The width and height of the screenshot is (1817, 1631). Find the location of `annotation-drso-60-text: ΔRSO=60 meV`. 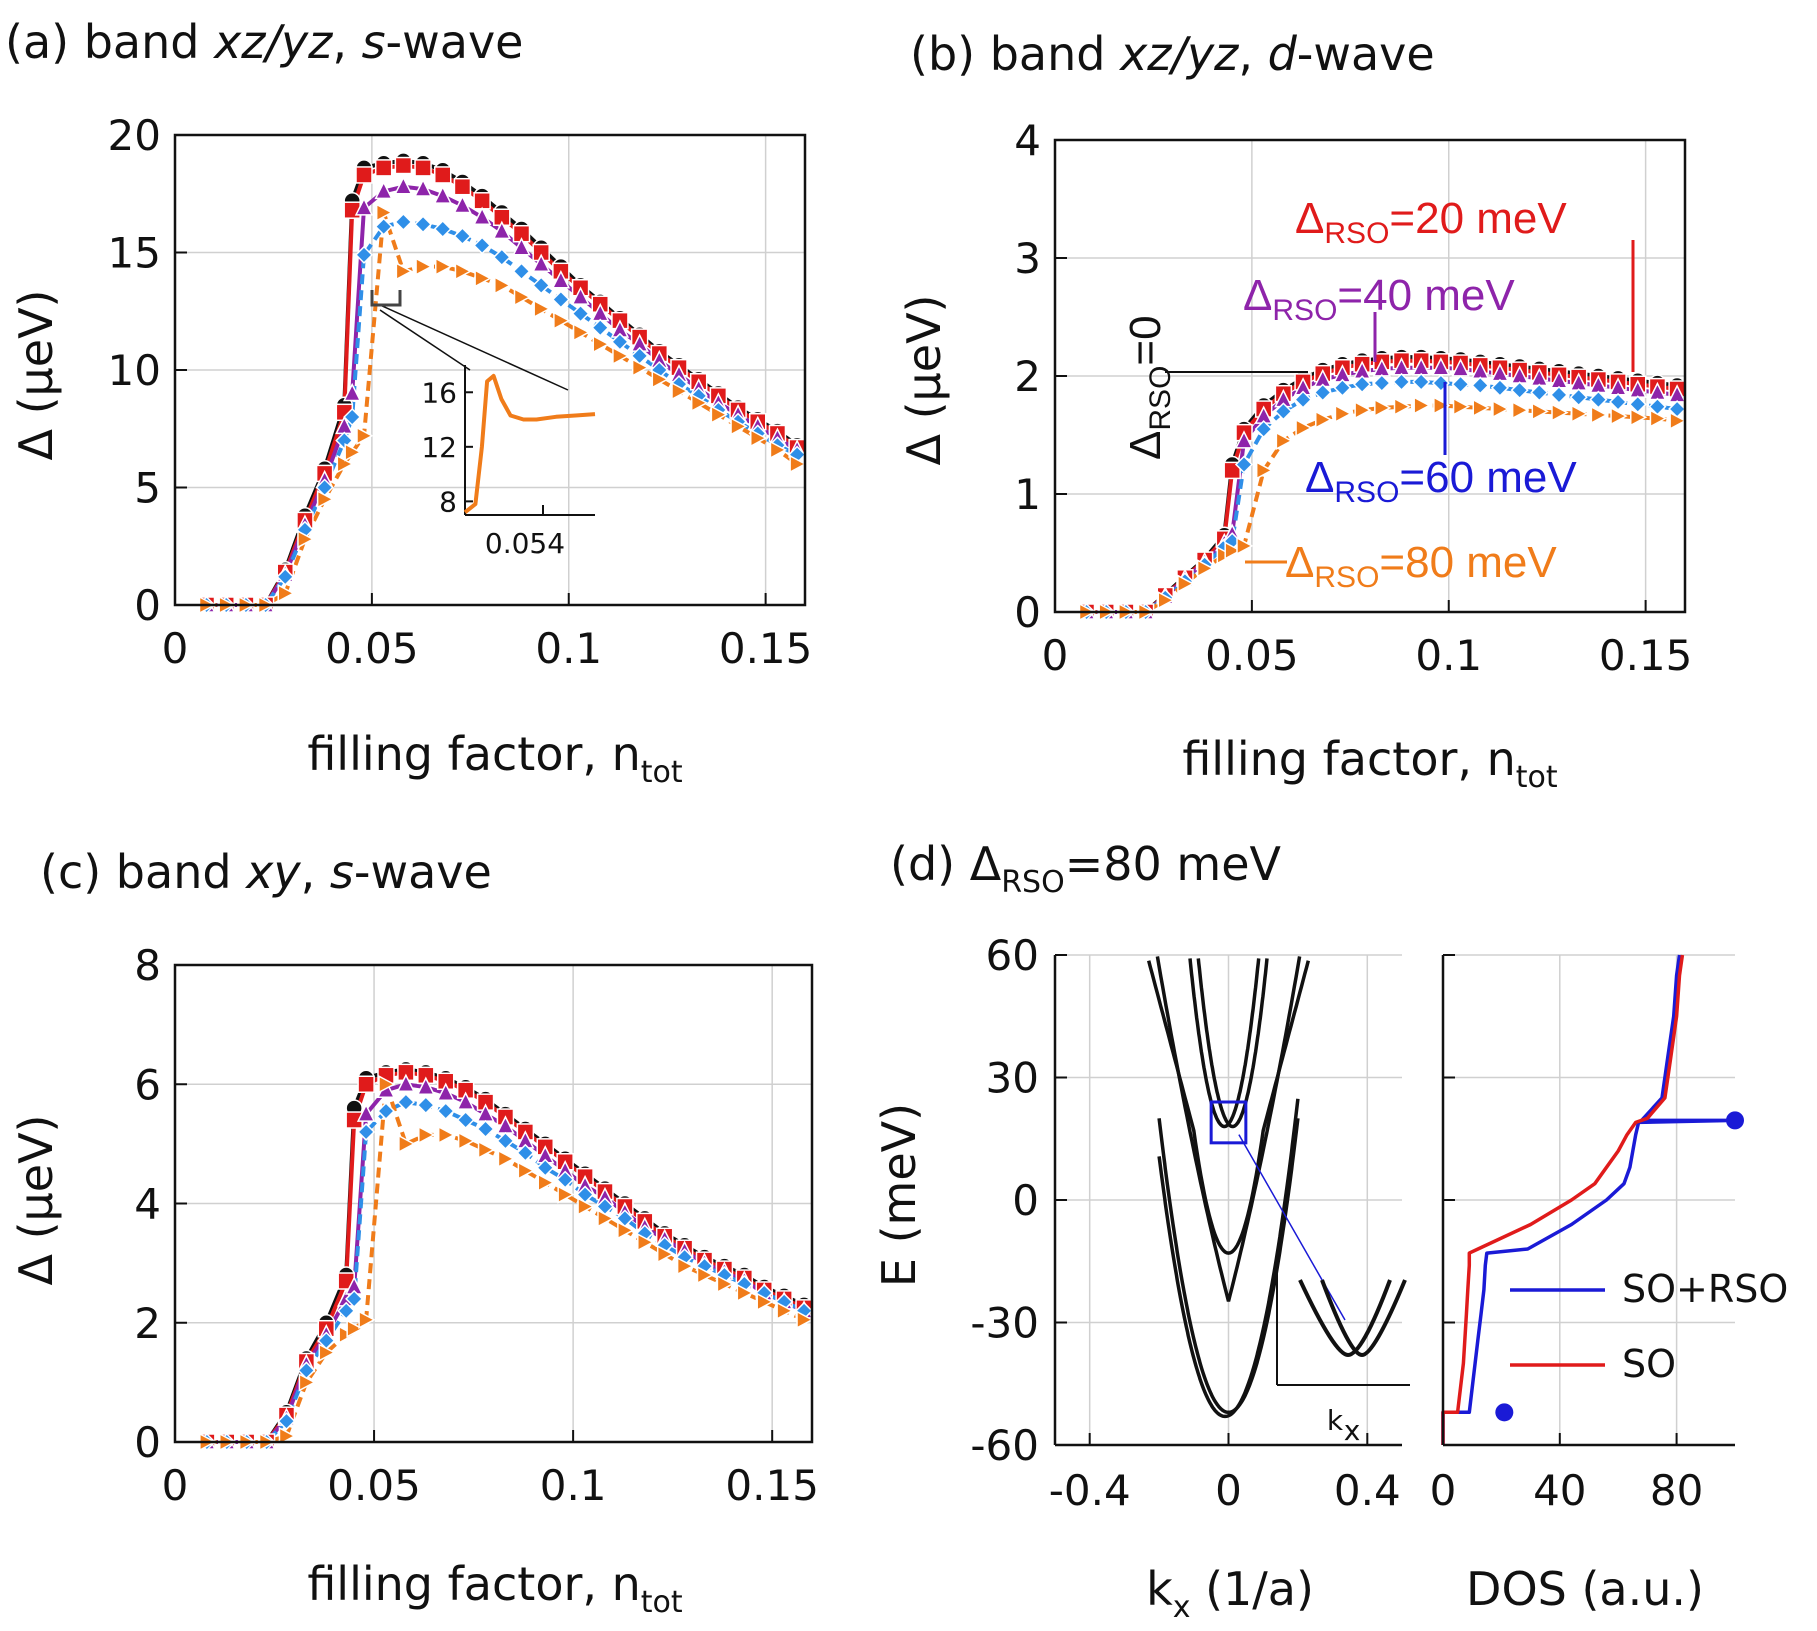

annotation-drso-60-text: ΔRSO=60 meV is located at coordinates (1441, 481).